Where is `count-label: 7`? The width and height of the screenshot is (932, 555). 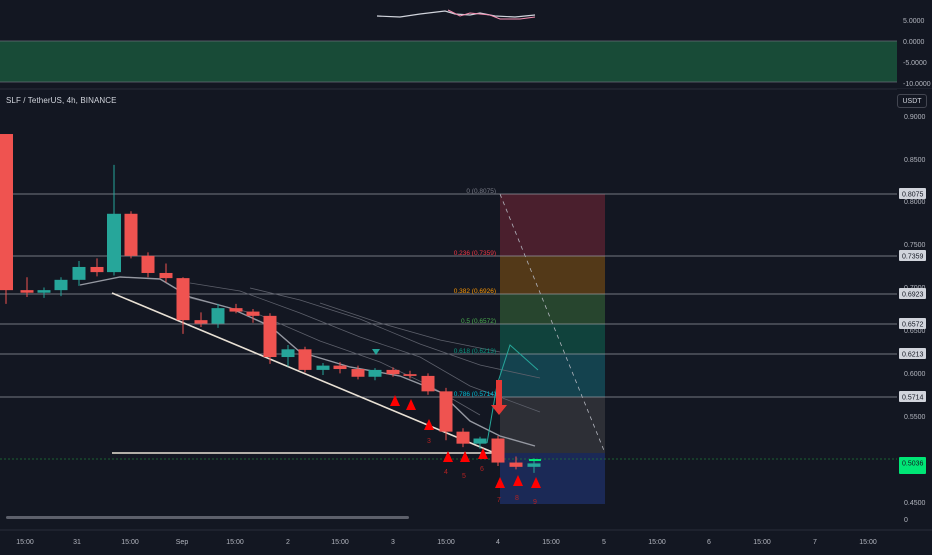 count-label: 7 is located at coordinates (499, 500).